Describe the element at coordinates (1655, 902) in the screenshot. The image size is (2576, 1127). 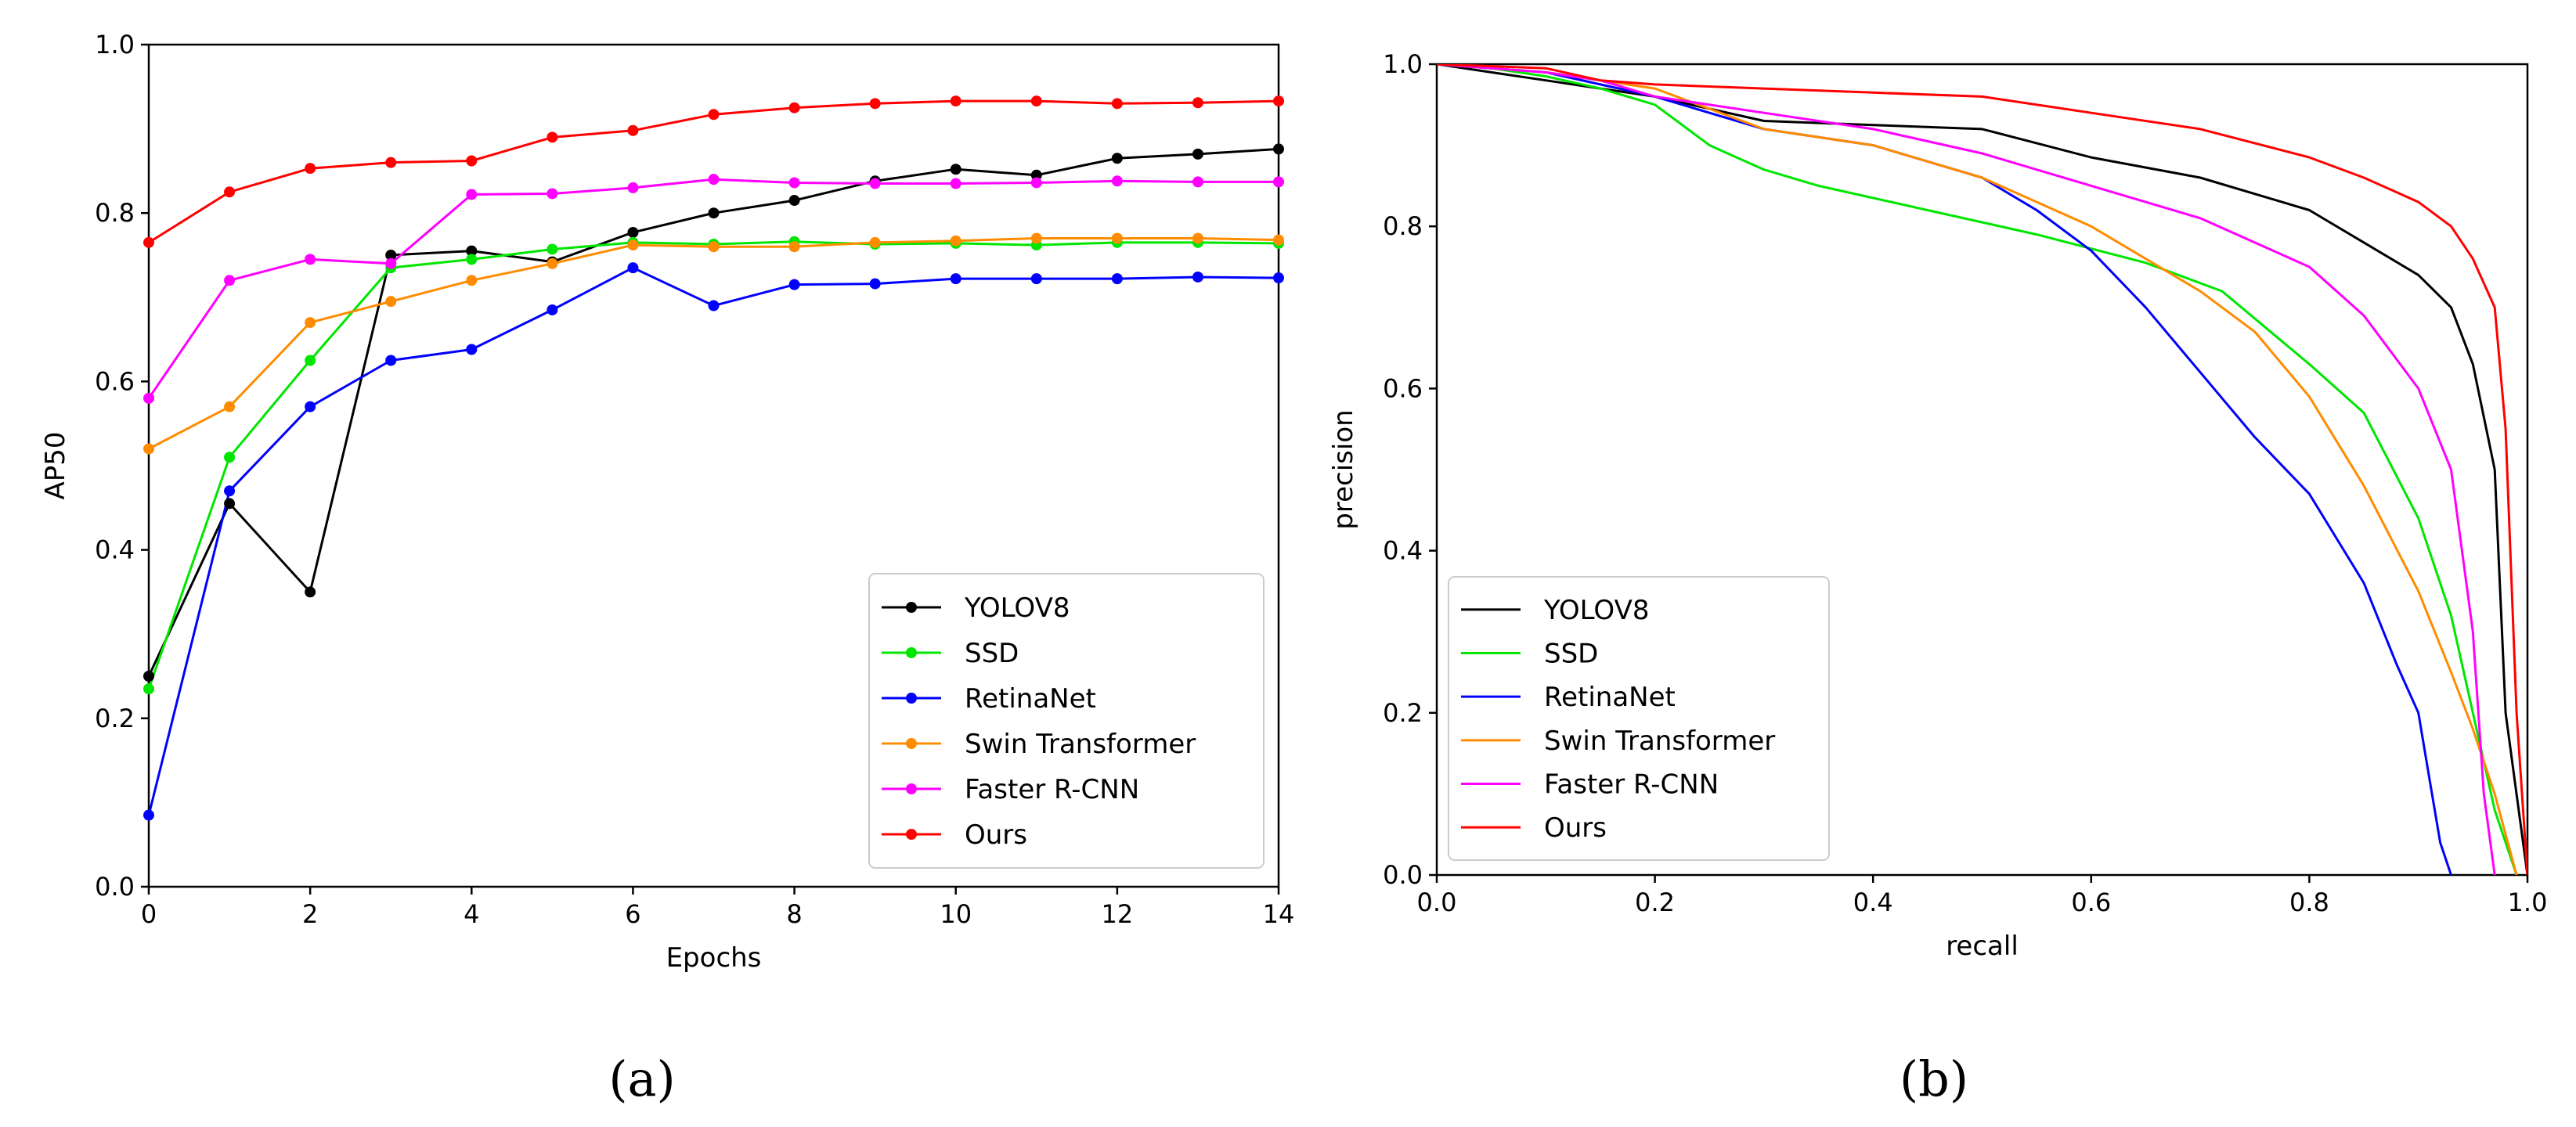
I see `x-tick-label: 0.2` at that location.